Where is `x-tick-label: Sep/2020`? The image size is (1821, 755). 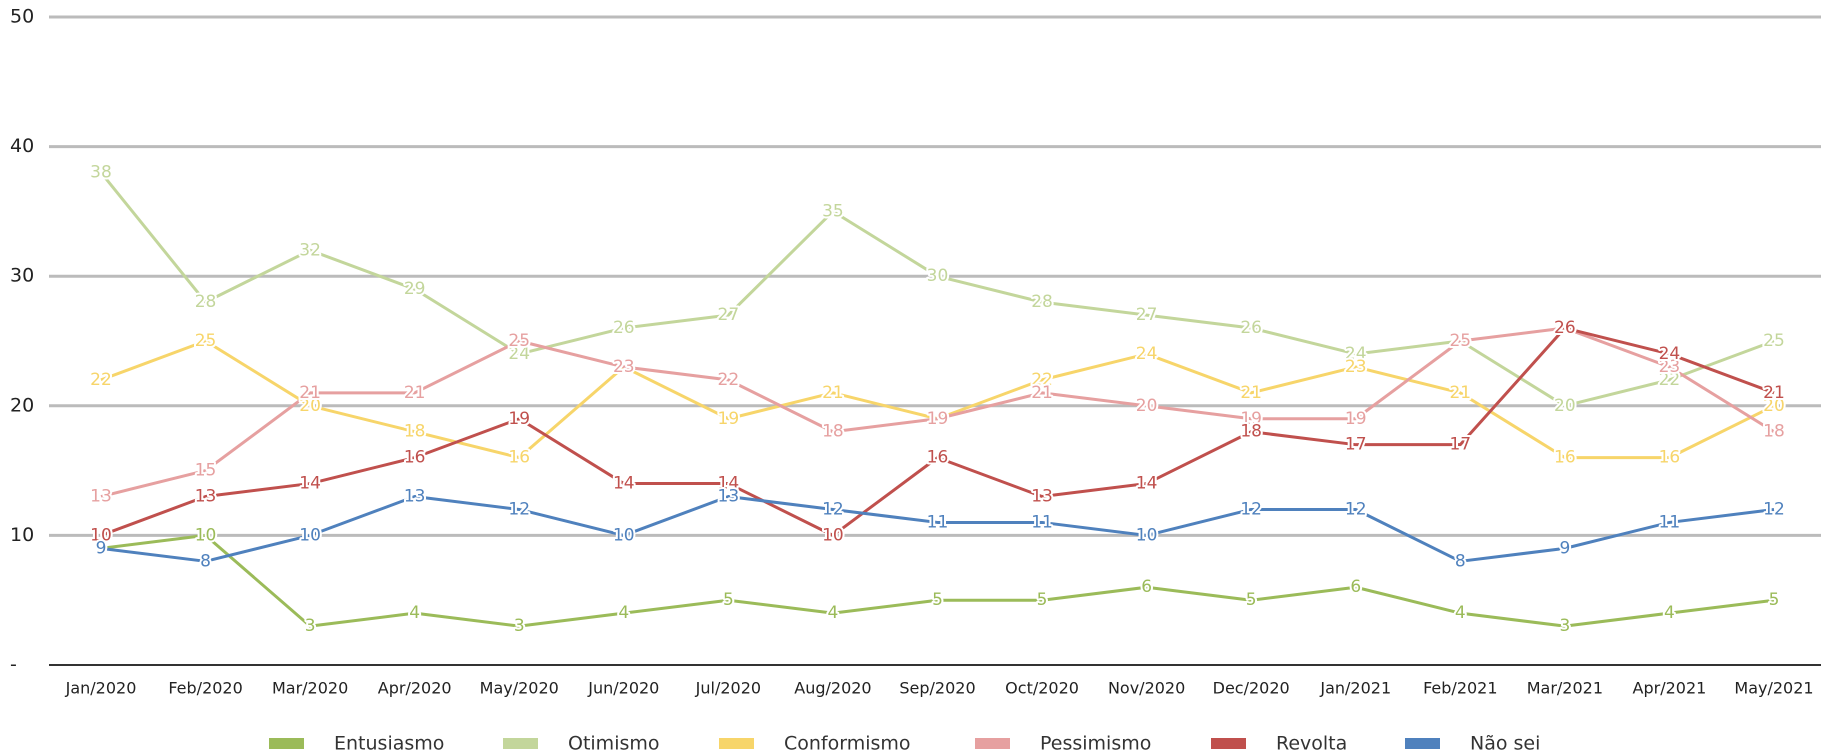
x-tick-label: Sep/2020 is located at coordinates (937, 688).